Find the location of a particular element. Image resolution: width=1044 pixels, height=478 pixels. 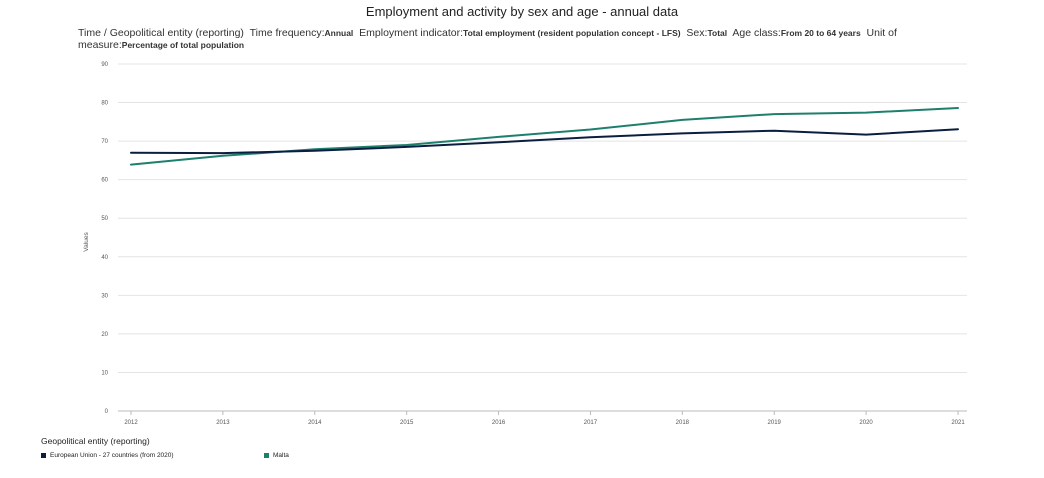

y-tick-label: 10 is located at coordinates (104, 373).